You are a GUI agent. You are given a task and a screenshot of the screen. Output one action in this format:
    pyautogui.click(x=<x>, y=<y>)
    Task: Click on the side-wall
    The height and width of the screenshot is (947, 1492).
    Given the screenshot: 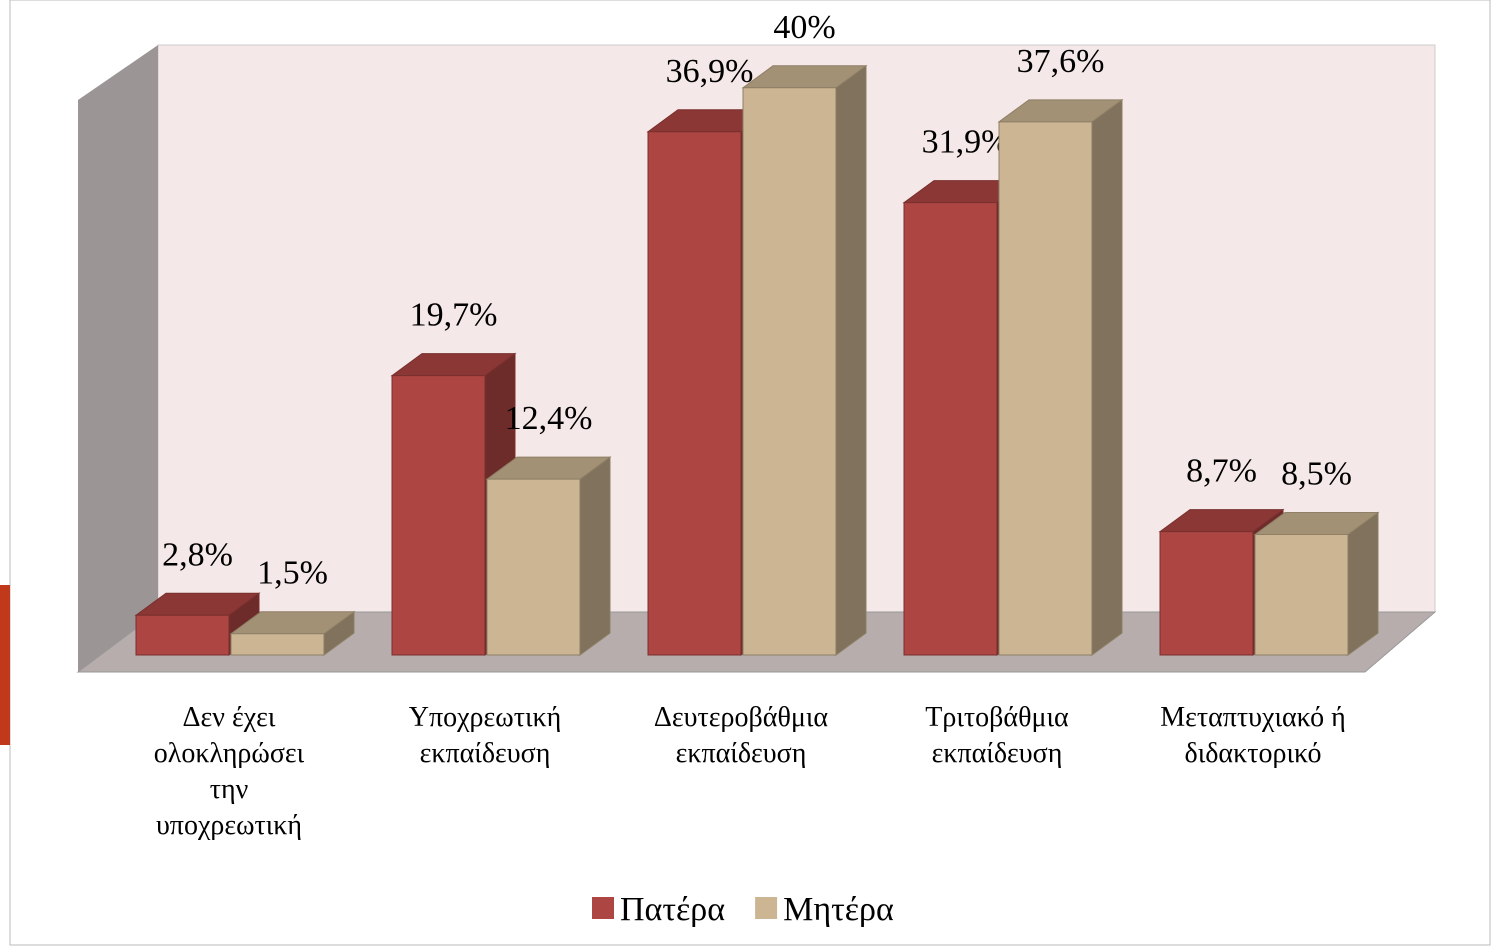 What is the action you would take?
    pyautogui.click(x=118, y=358)
    